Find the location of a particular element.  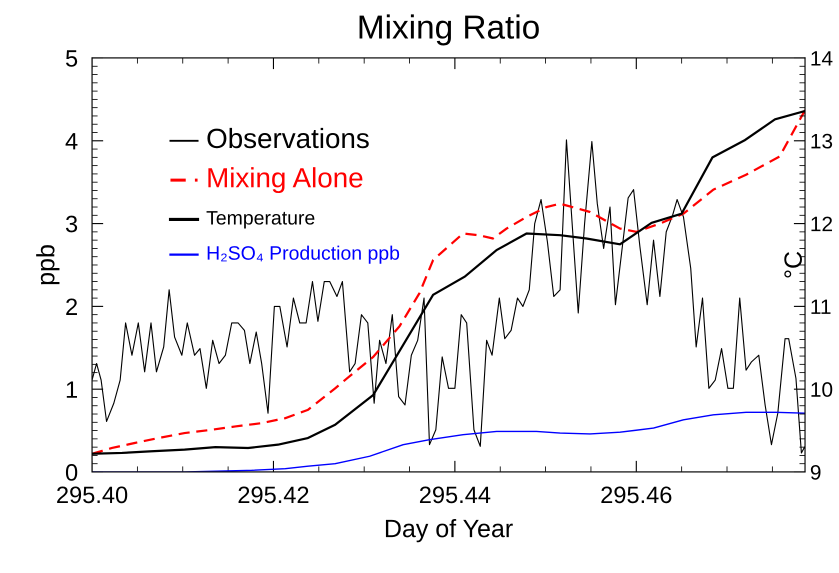

y2-tick-label: 11 is located at coordinates (820, 307).